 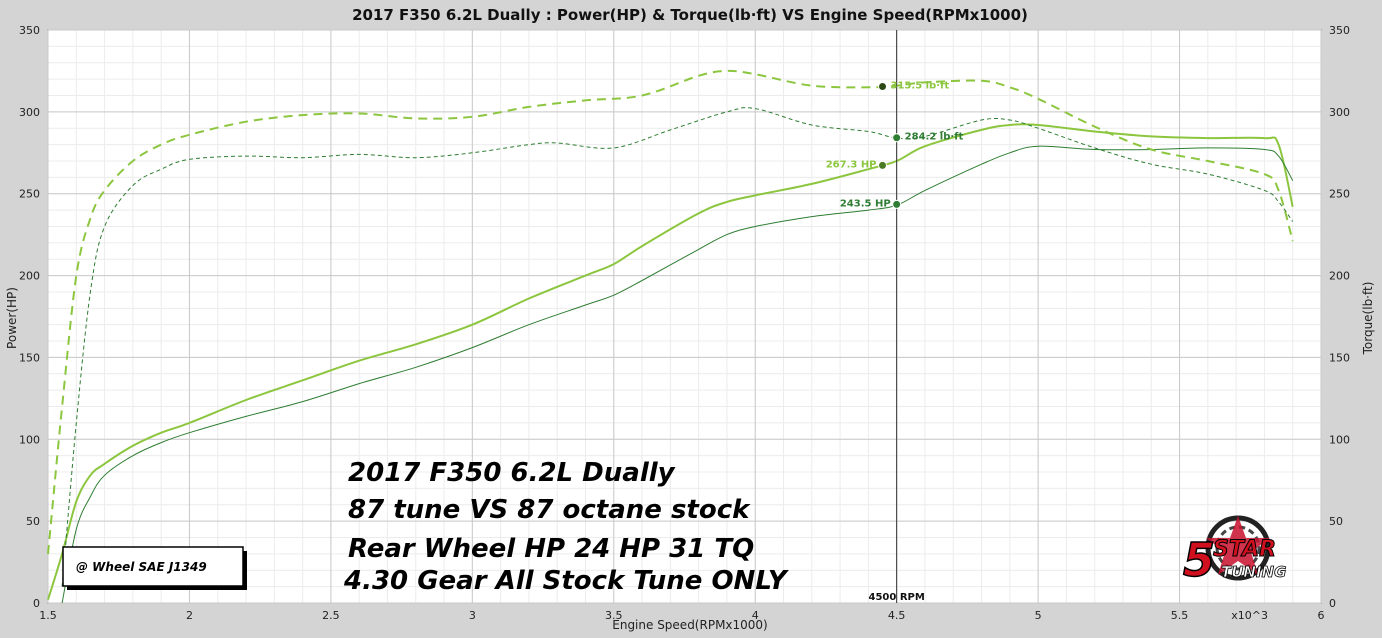 What do you see at coordinates (36, 603) in the screenshot?
I see `y-tick-label-left: 0` at bounding box center [36, 603].